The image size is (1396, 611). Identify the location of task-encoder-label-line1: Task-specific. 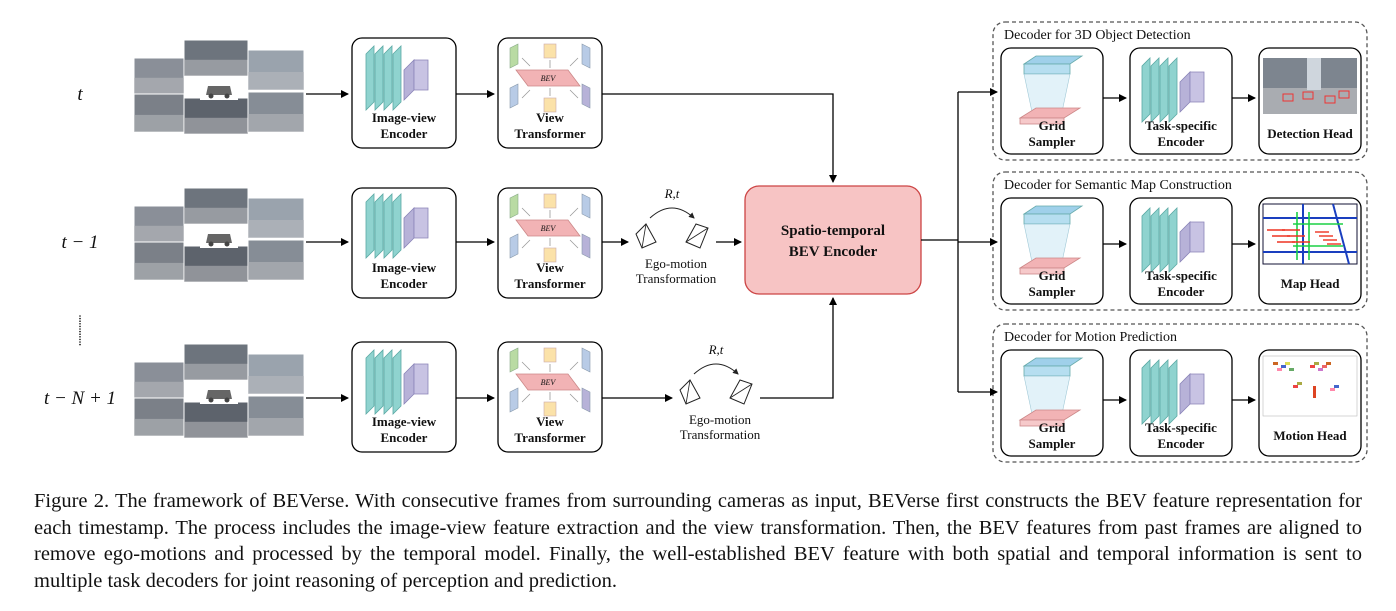
(1181, 125).